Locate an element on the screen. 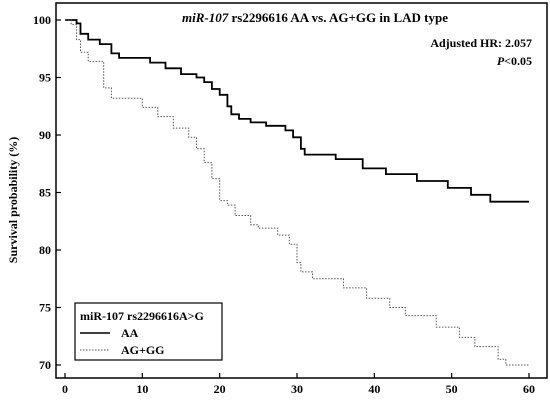 This screenshot has height=400, width=550. legend-title: miR-107 rs2296616A>G is located at coordinates (142, 316).